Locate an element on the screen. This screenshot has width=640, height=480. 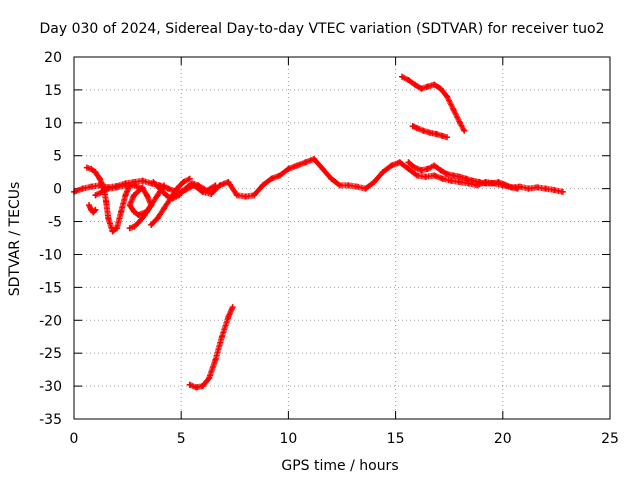
x-tick-label: 0 is located at coordinates (74, 439).